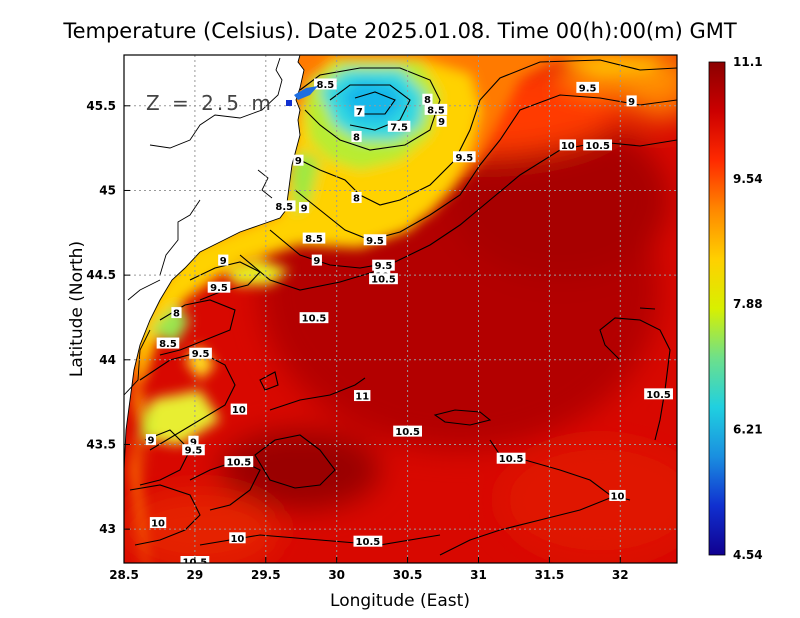  I want to click on contour-label-4: 9, so click(441, 122).